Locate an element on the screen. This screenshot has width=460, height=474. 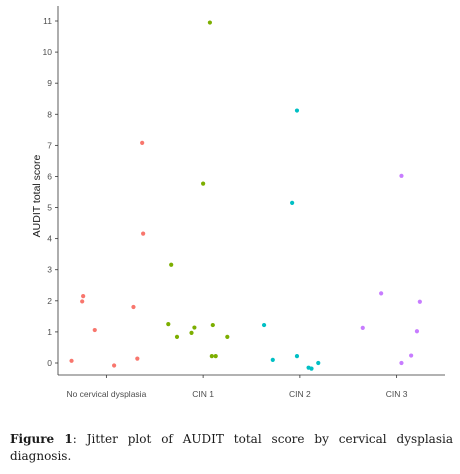
y-tick-label: 4 is located at coordinates (49, 239).